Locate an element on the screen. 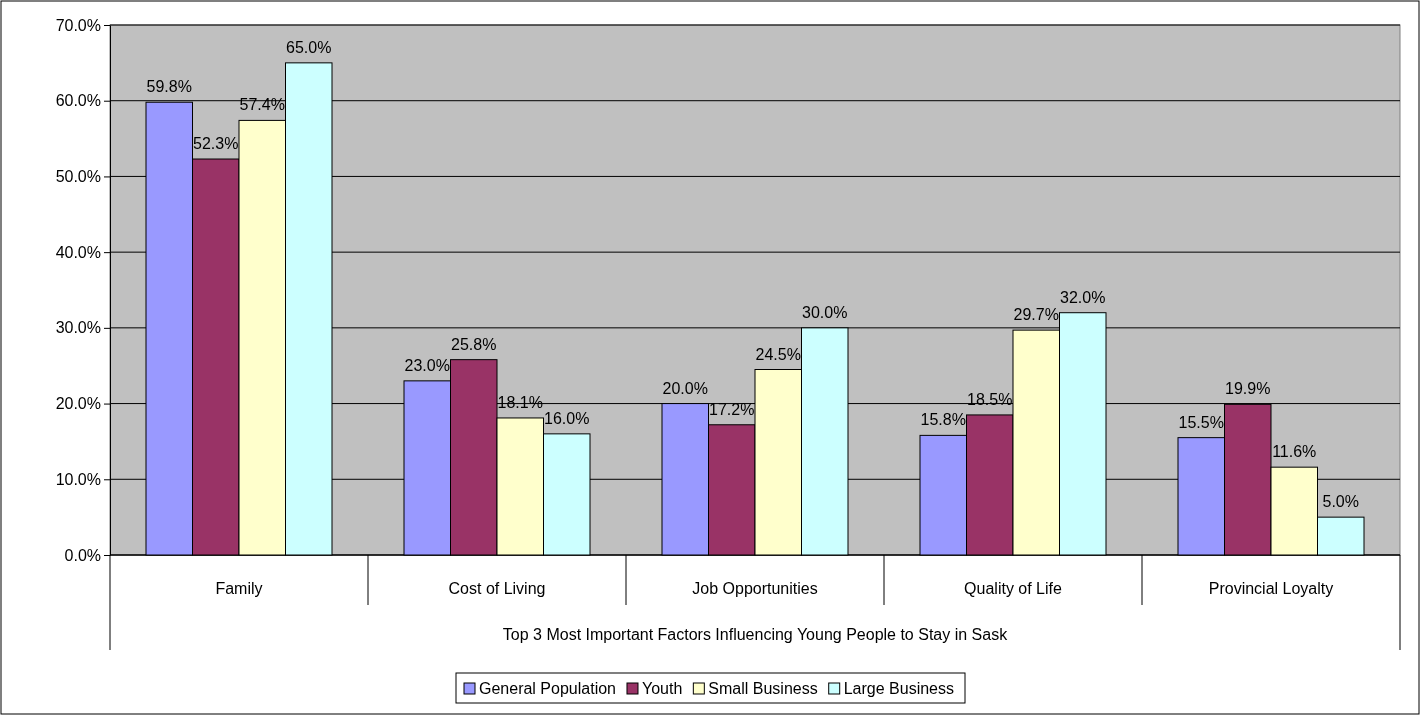 This screenshot has height=716, width=1421. data-label: 25.8% is located at coordinates (474, 344).